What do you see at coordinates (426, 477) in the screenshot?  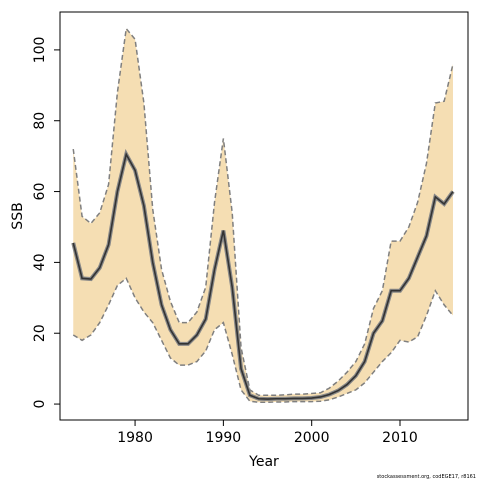 I see `footnote: stockassessment.org, codEGE17, r8161` at bounding box center [426, 477].